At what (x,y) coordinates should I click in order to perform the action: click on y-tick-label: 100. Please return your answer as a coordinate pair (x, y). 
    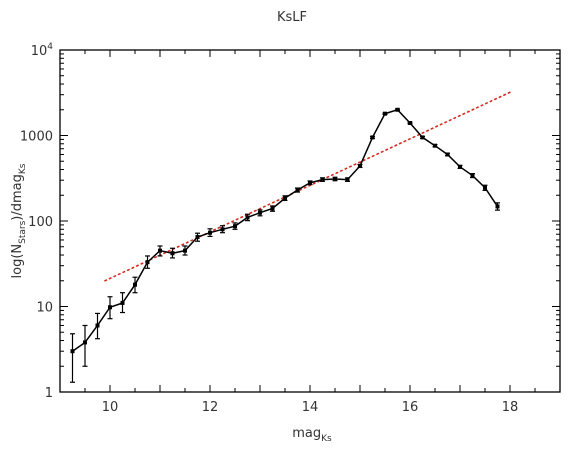
    Looking at the image, I should click on (40, 222).